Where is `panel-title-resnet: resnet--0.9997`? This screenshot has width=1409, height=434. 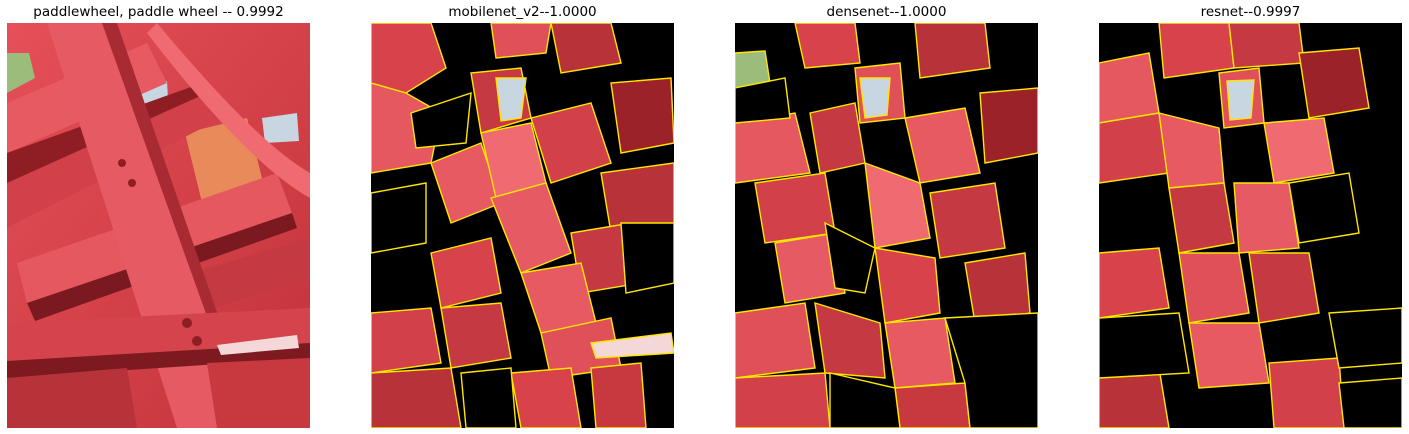 panel-title-resnet: resnet--0.9997 is located at coordinates (1250, 12).